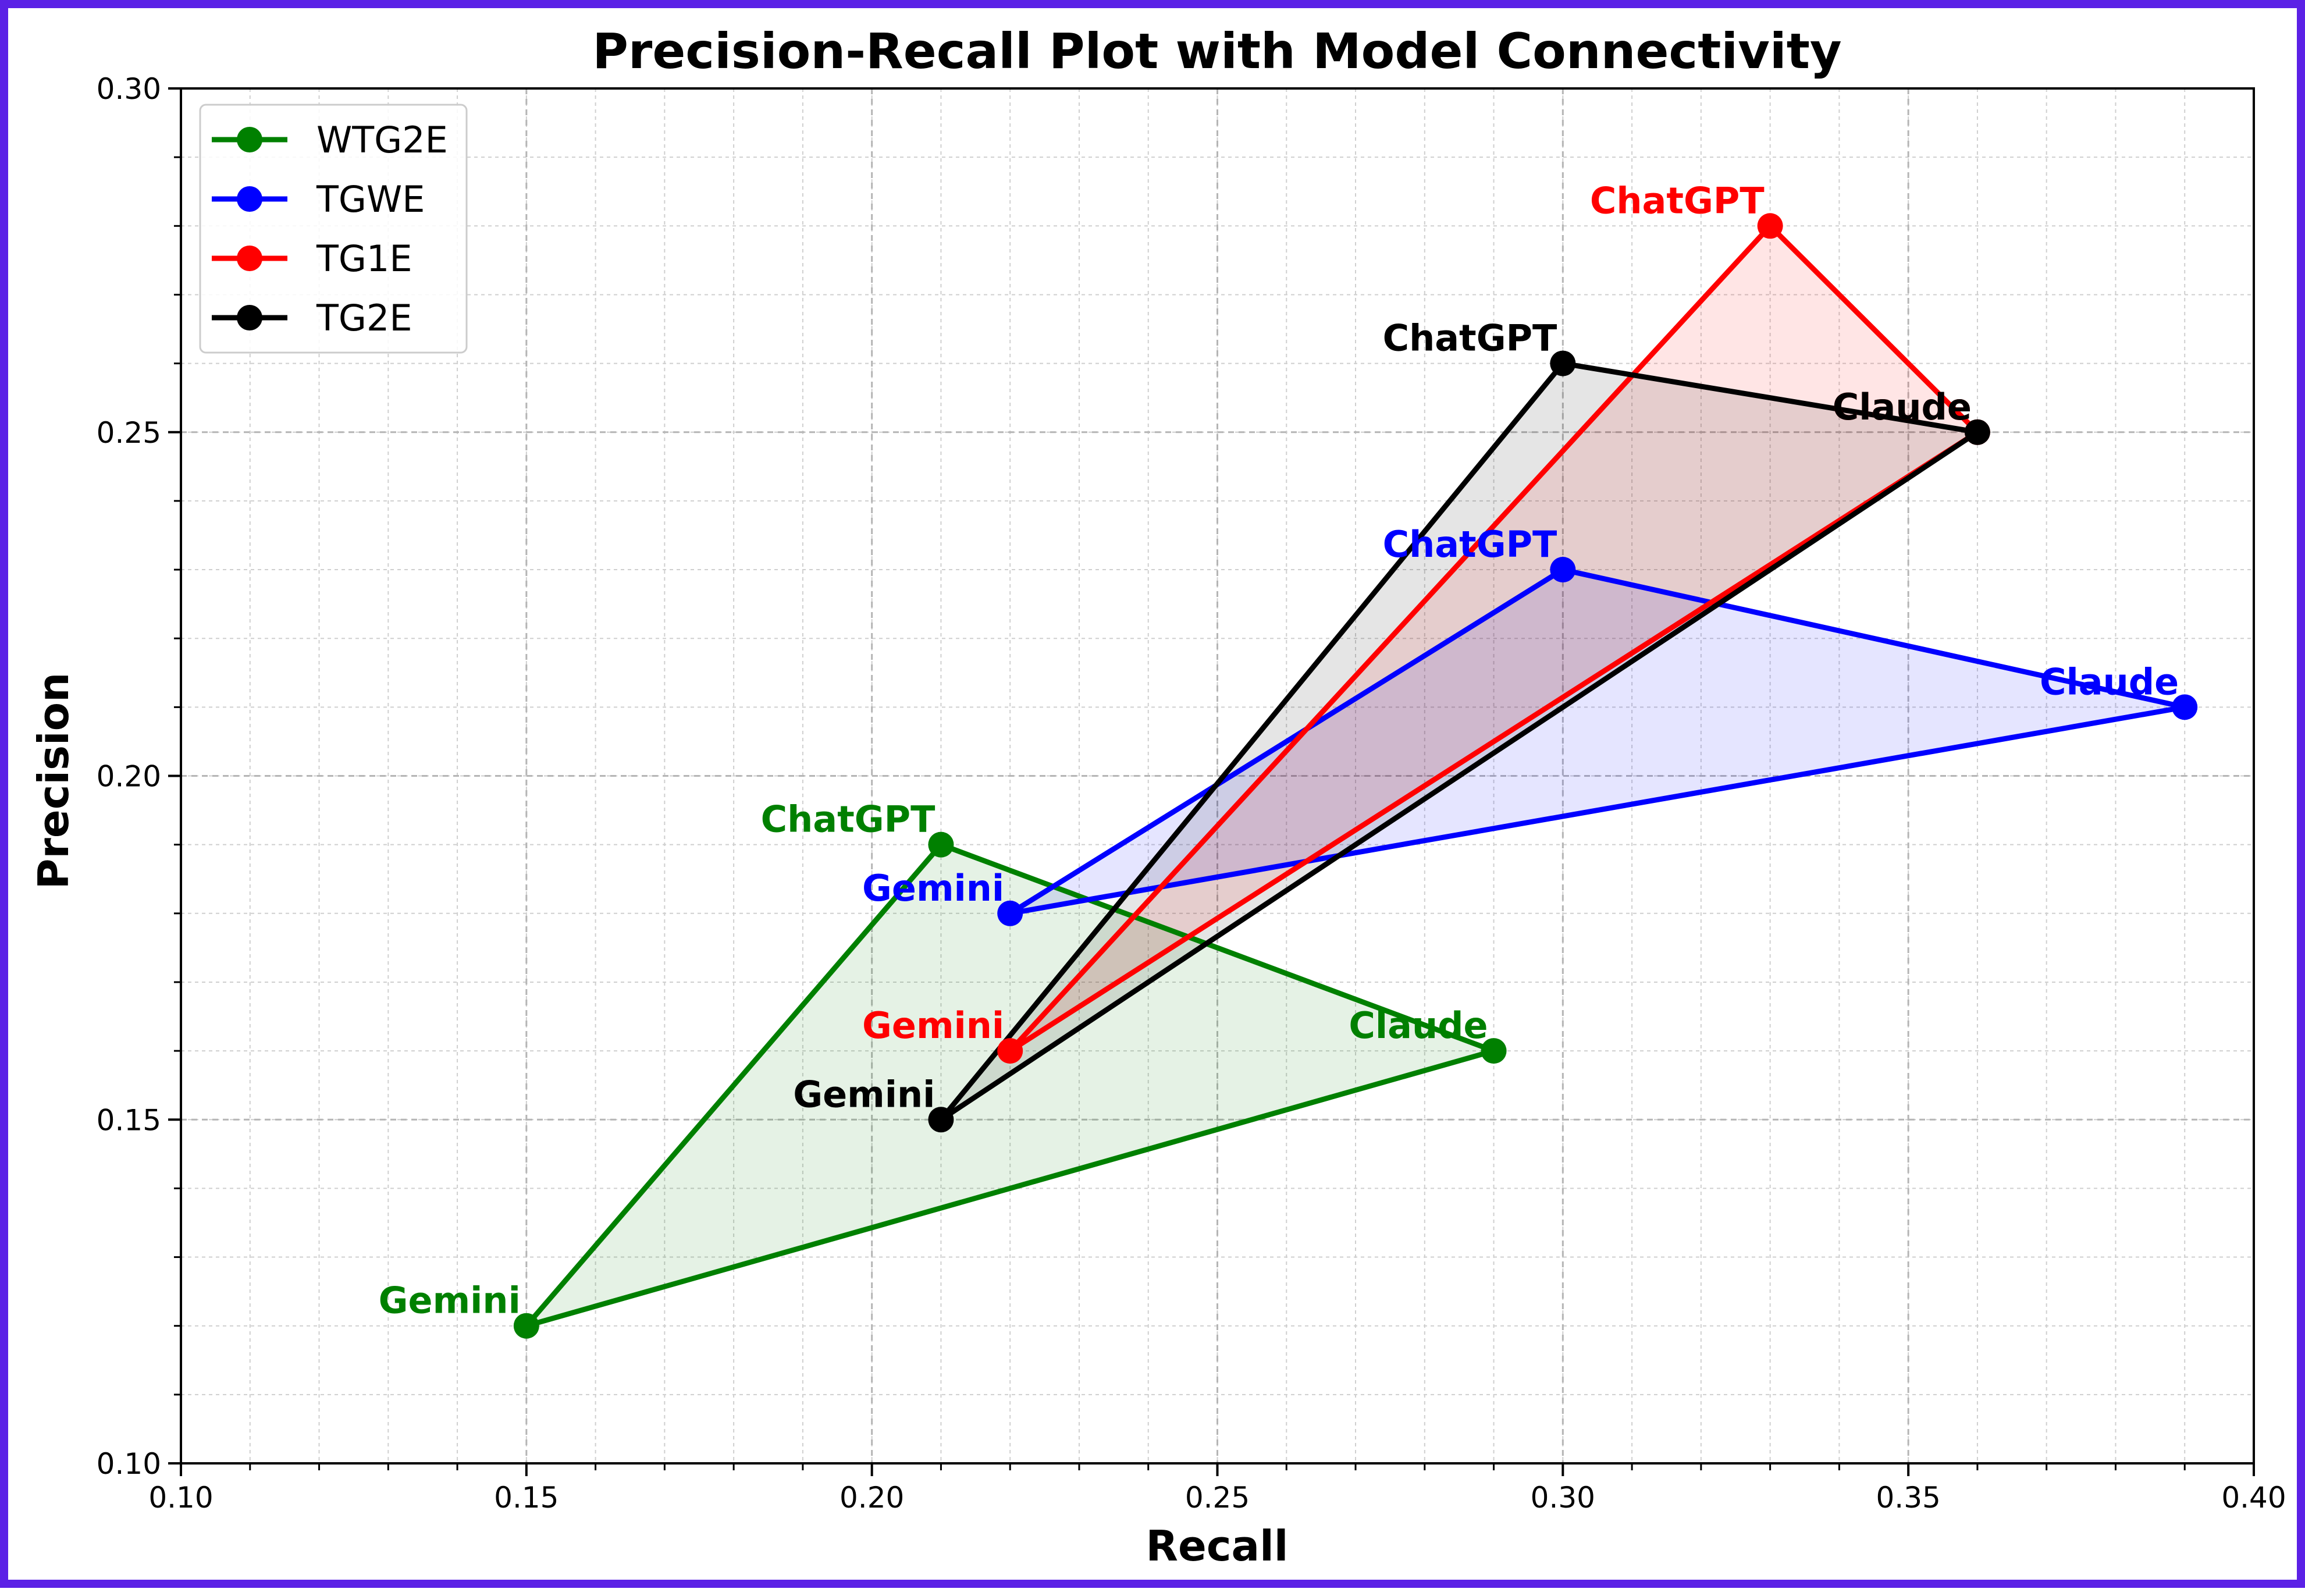  What do you see at coordinates (382, 140) in the screenshot?
I see `legend-label: WTG2E` at bounding box center [382, 140].